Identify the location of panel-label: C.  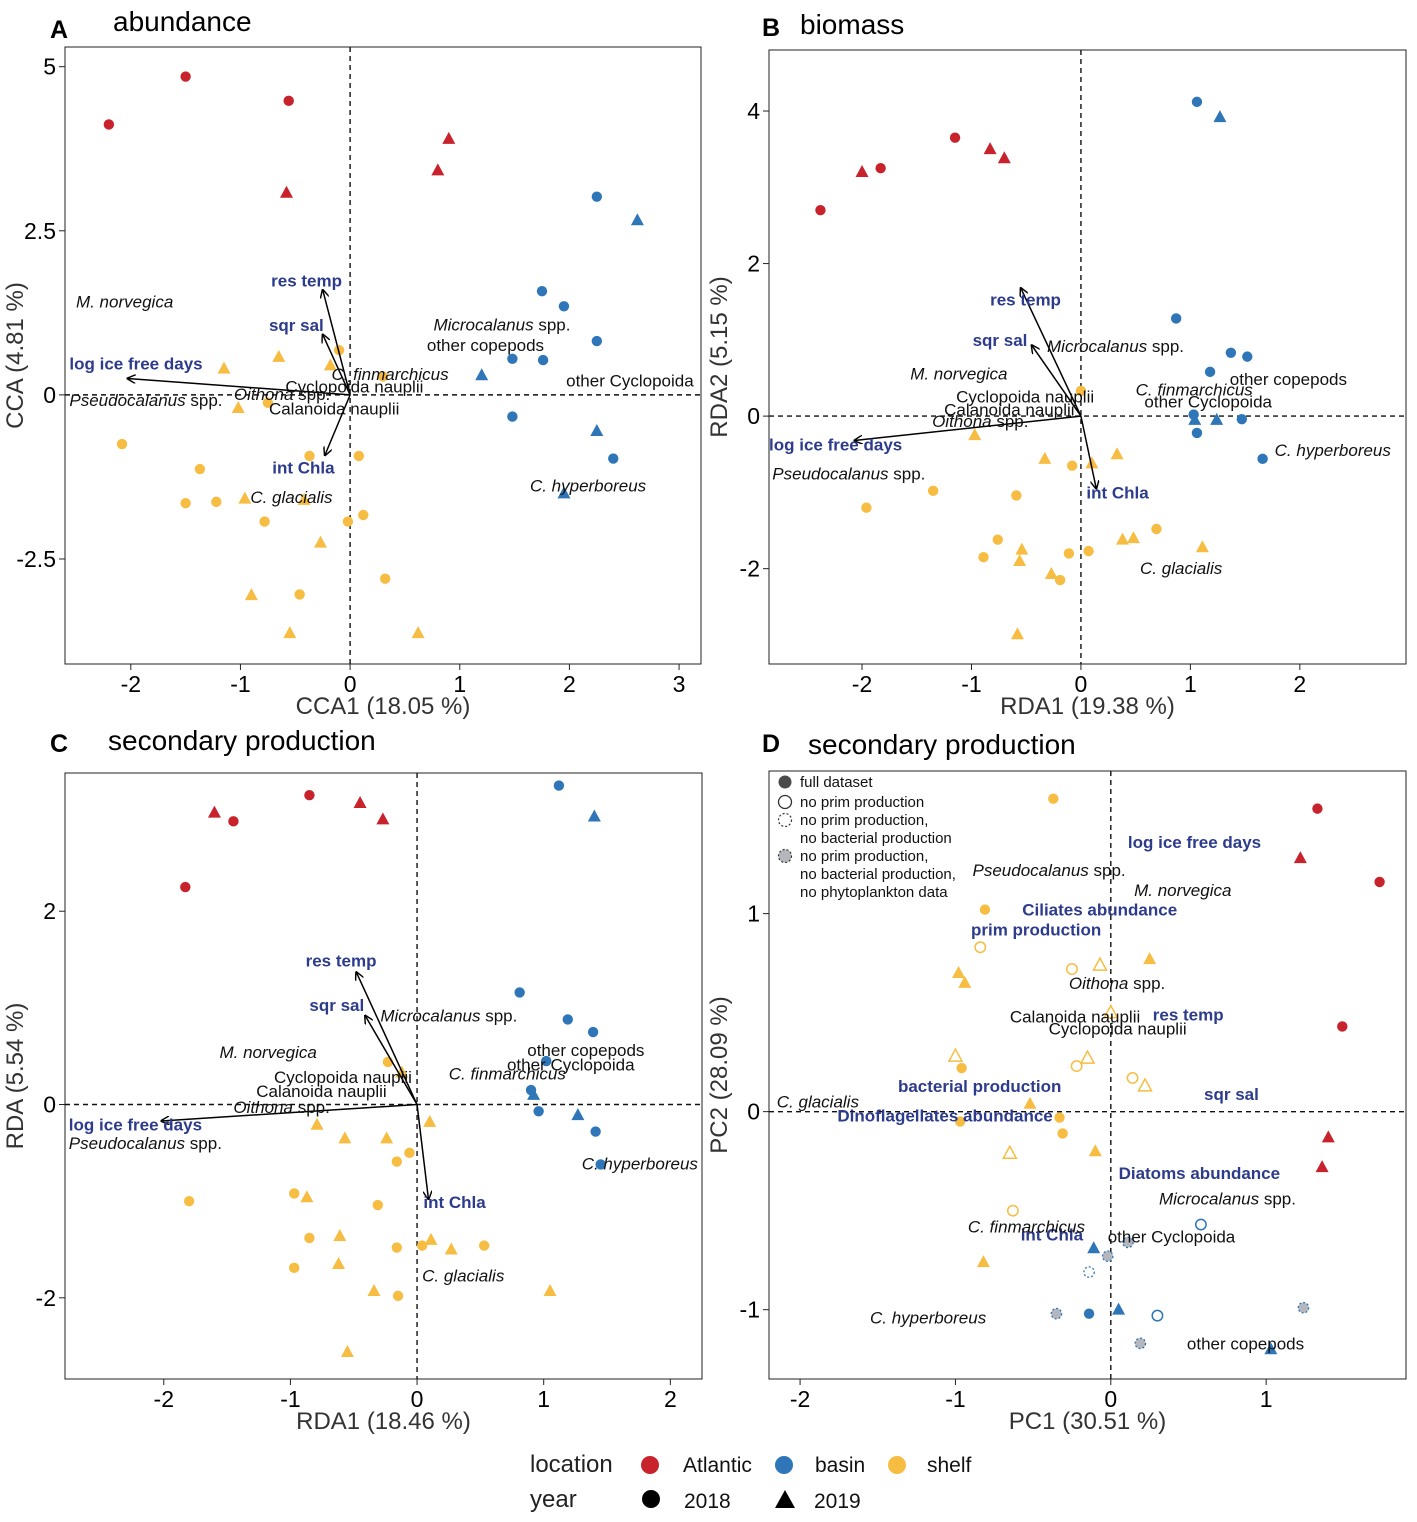
(59, 744).